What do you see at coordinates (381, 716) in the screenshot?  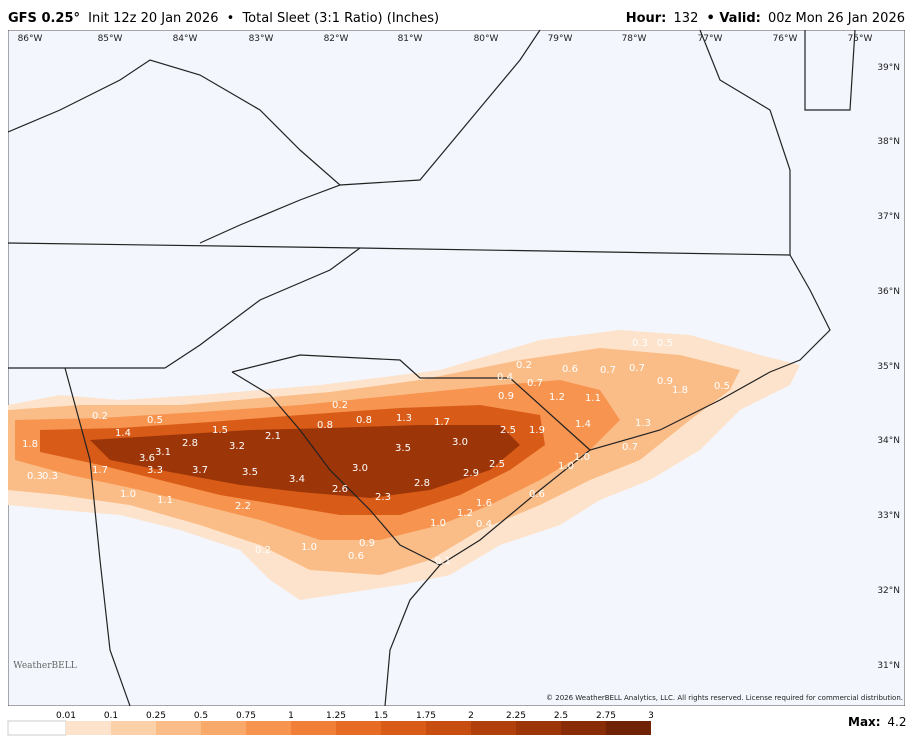 I see `colorbar-tick: 1.5` at bounding box center [381, 716].